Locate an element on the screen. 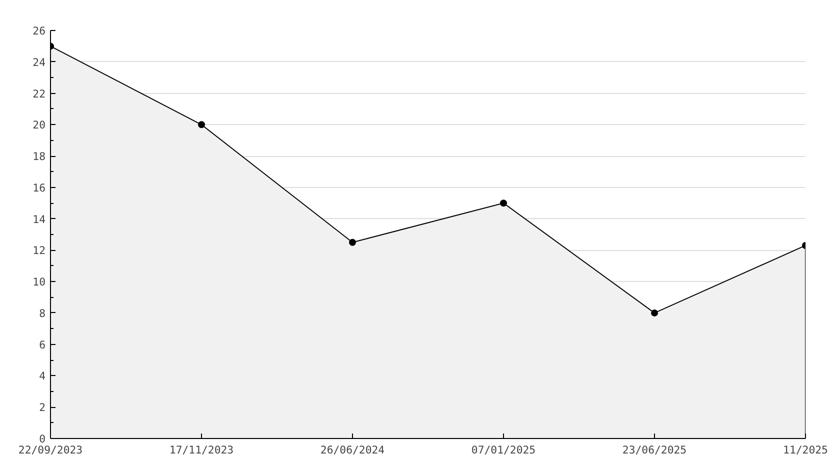 This screenshot has height=468, width=834. x-tick-label: 07/01/2025 is located at coordinates (503, 450).